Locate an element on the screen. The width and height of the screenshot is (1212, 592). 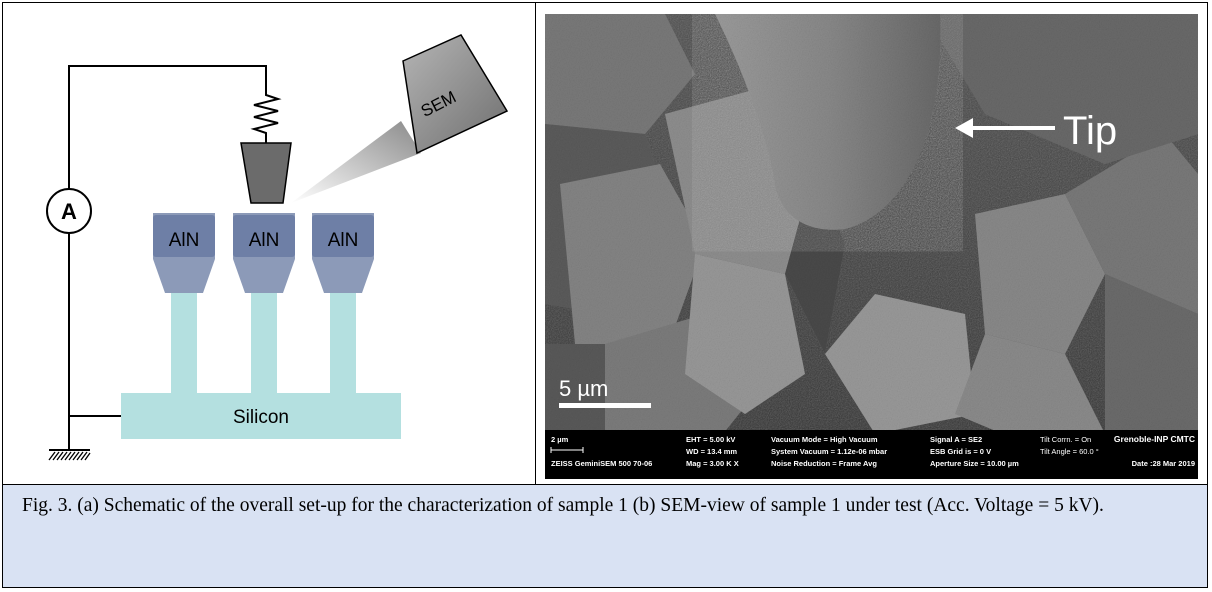
column-divider is located at coordinates (535, 243).